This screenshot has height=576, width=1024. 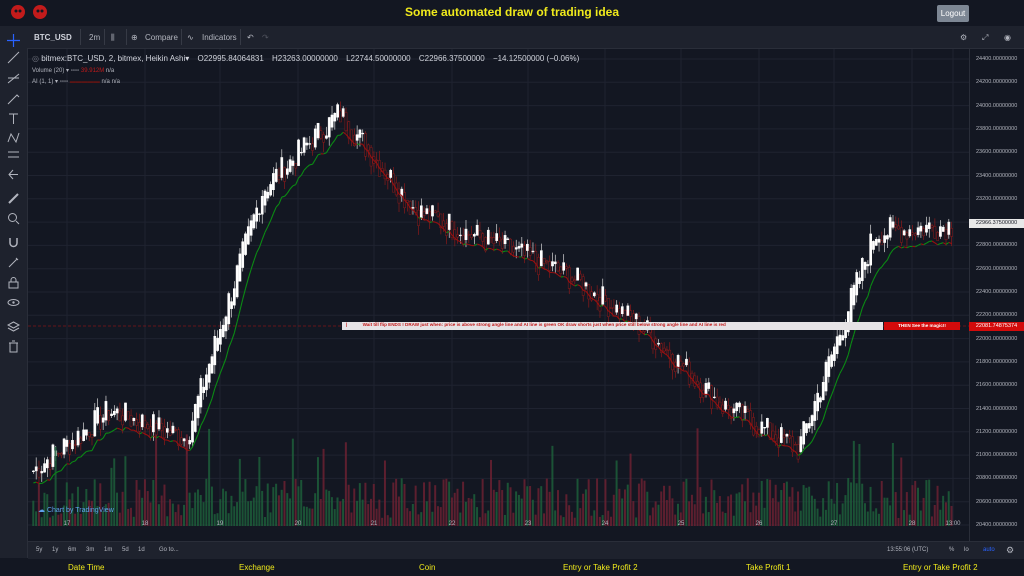 I want to click on eye-icon, so click(x=13, y=302).